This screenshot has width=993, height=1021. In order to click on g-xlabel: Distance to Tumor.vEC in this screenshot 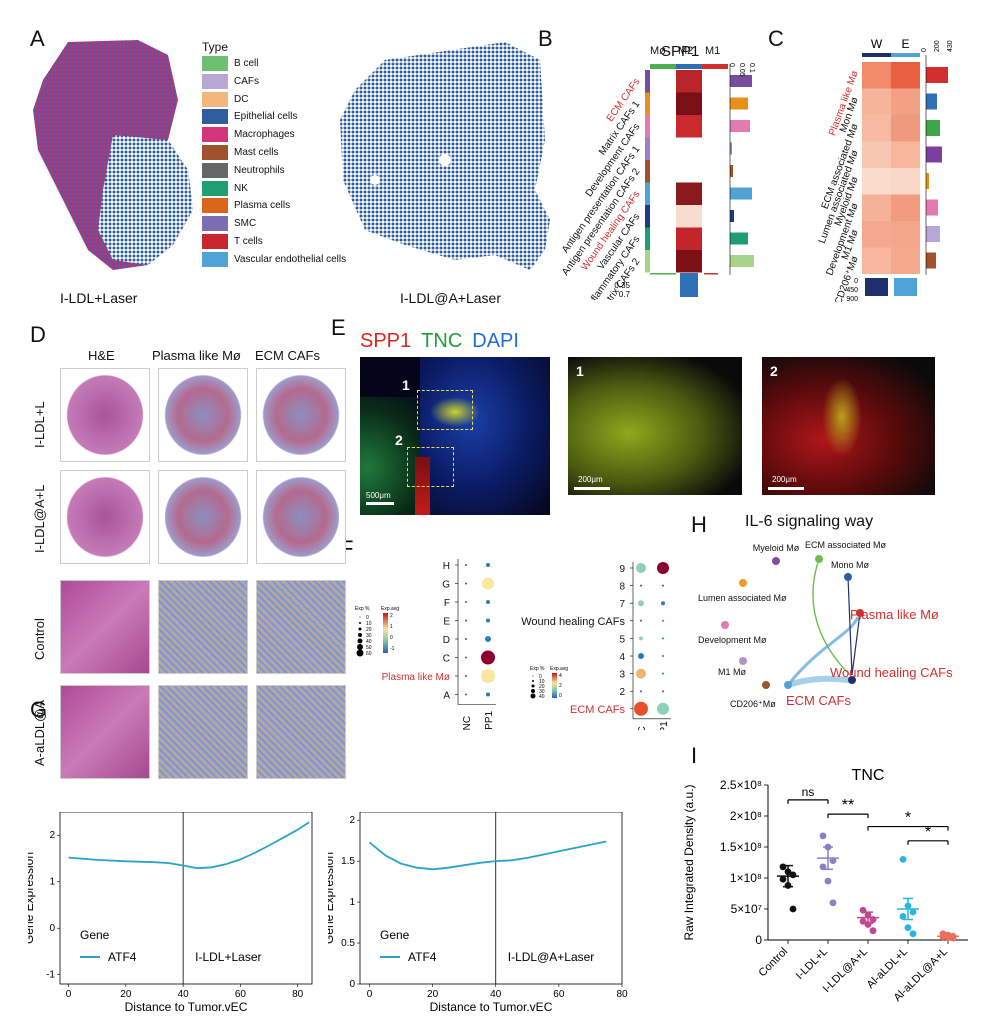, I will do `click(186, 1007)`.